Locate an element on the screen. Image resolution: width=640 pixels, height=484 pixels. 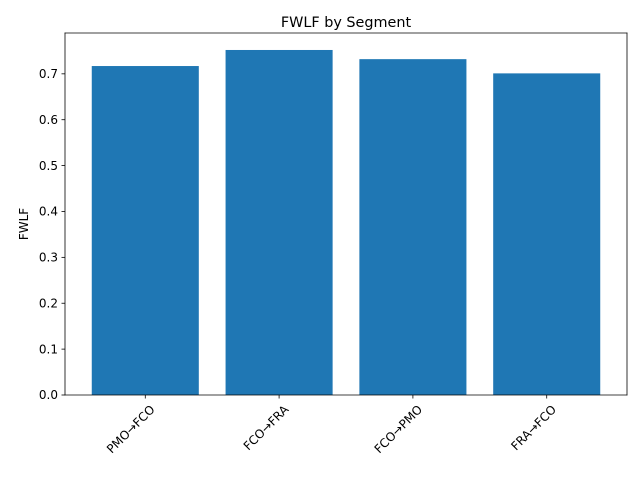
y-tick-label-6: 0.6 is located at coordinates (48, 120).